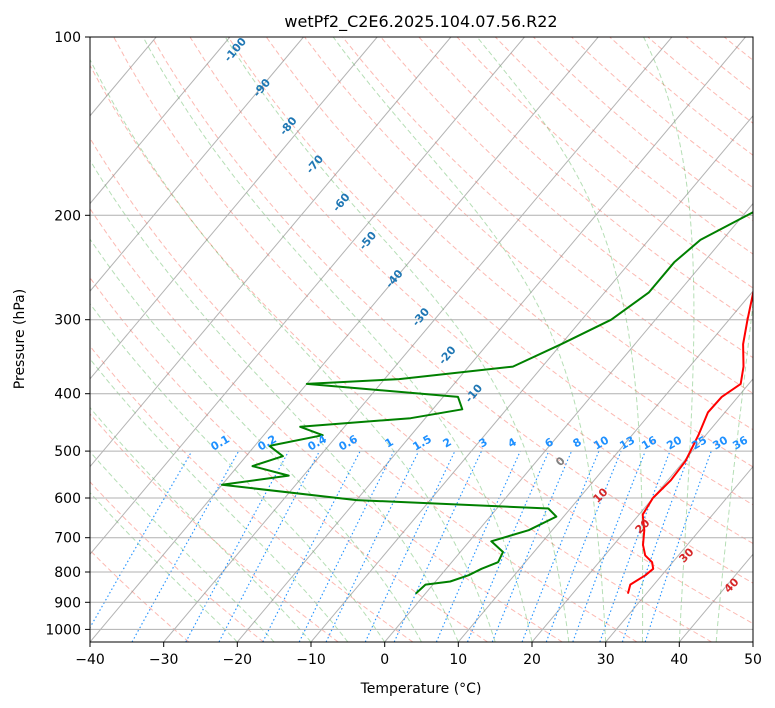 Image resolution: width=775 pixels, height=708 pixels. I want to click on y-tick-label: 500, so click(67, 452).